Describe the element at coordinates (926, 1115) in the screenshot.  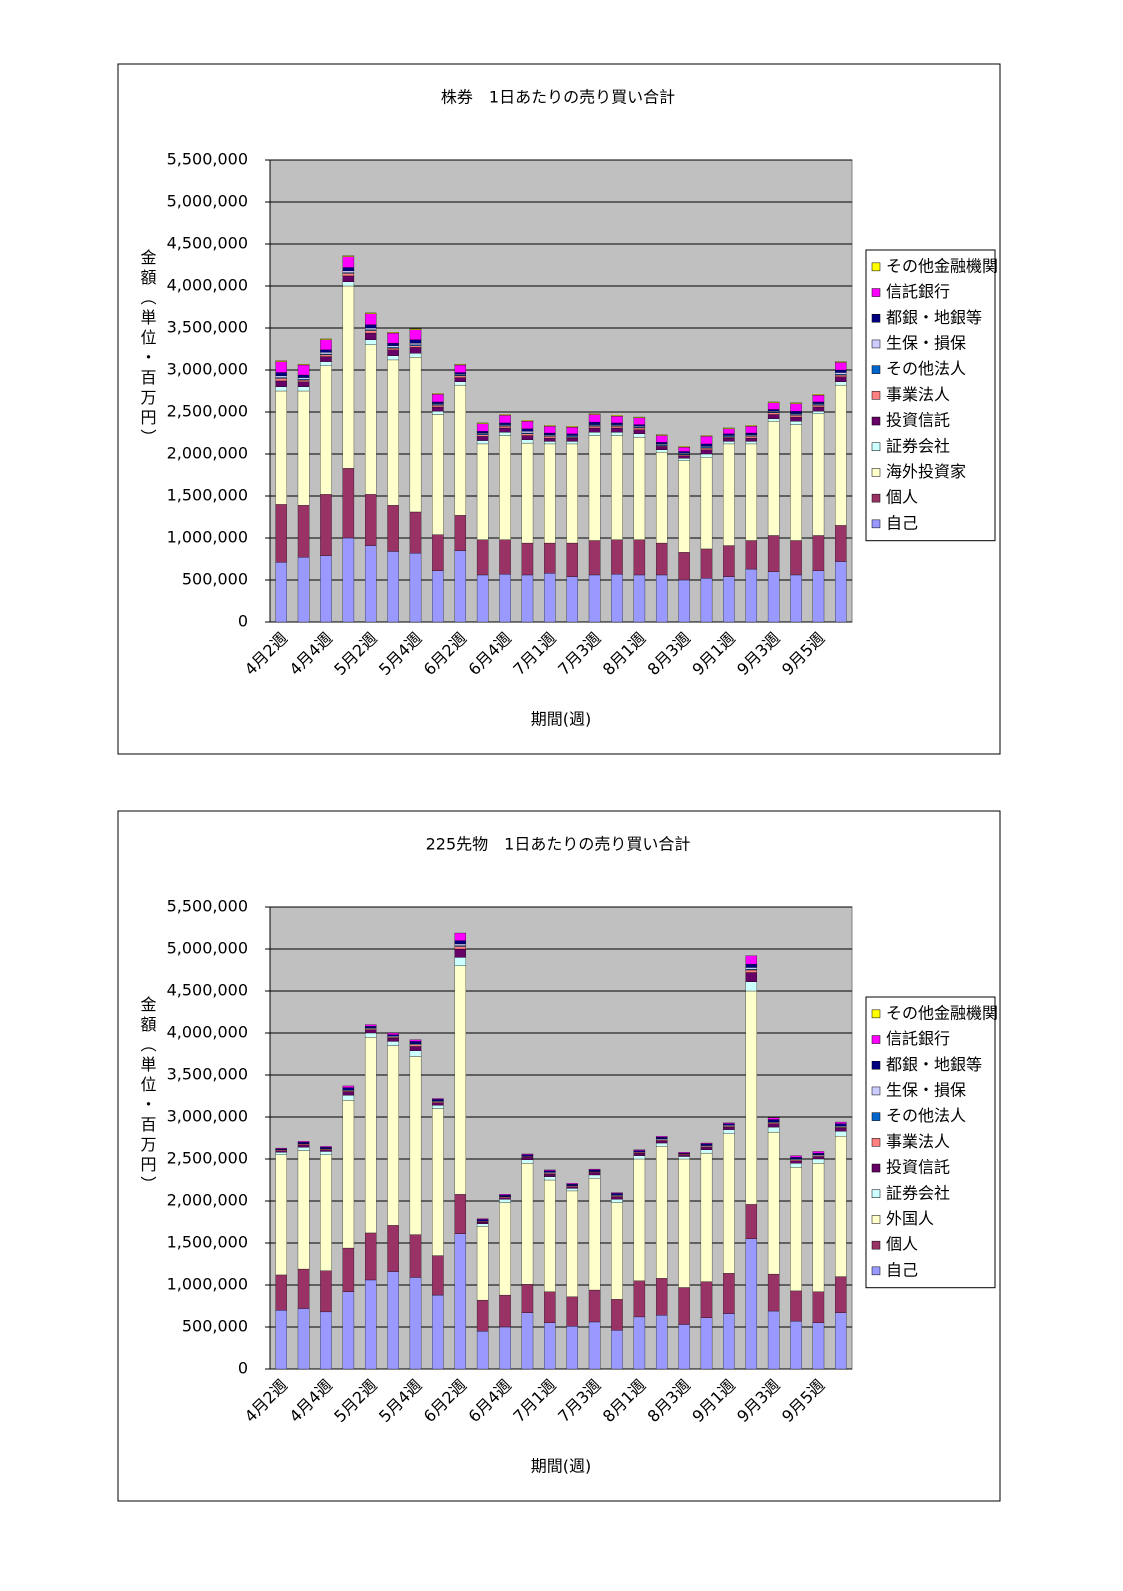
I see `legend-label: その他法人` at that location.